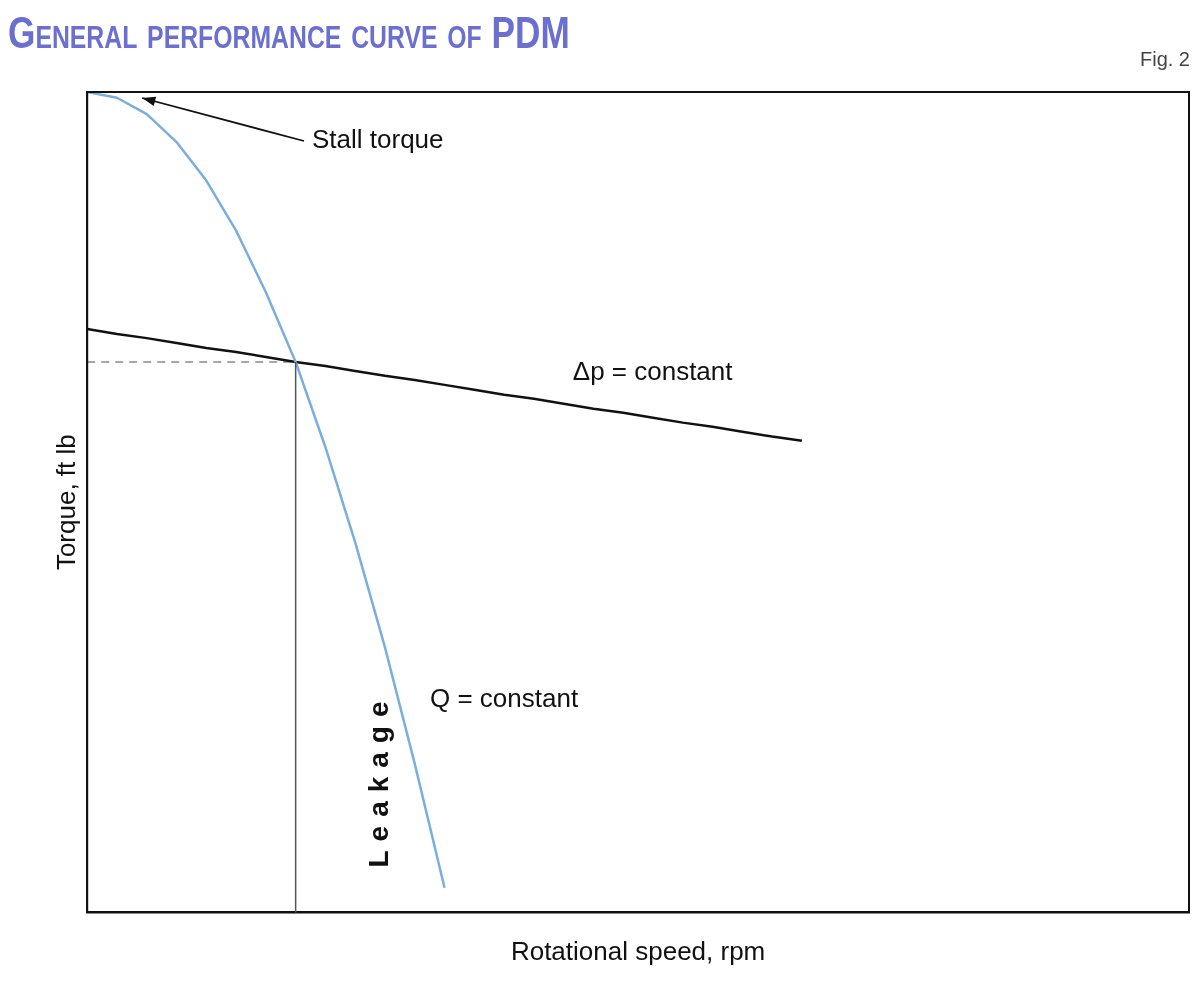 This screenshot has width=1200, height=986. I want to click on y-axis-title: Torque, ft lb, so click(65, 502).